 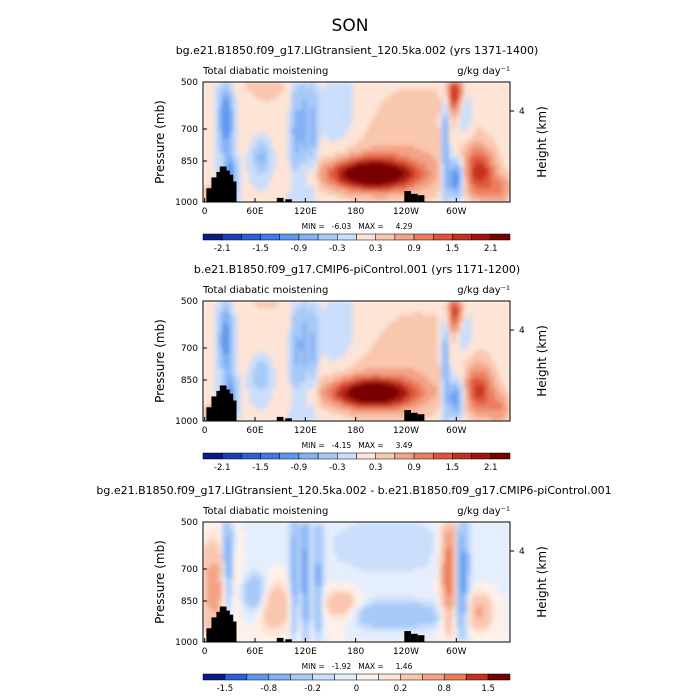 What do you see at coordinates (222, 249) in the screenshot?
I see `colorbar-label: -2.1` at bounding box center [222, 249].